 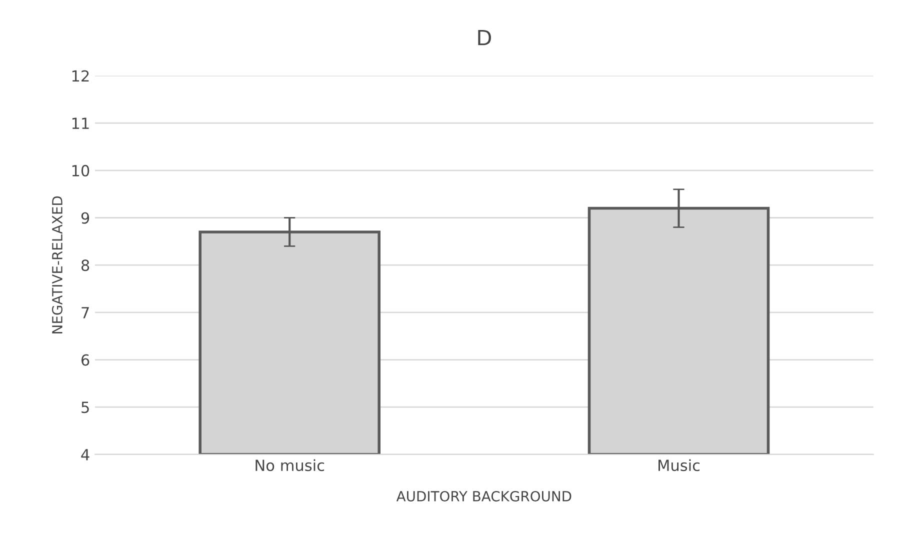 What do you see at coordinates (57, 265) in the screenshot?
I see `y-axis-title: NEGATIVE-RELAXED` at bounding box center [57, 265].